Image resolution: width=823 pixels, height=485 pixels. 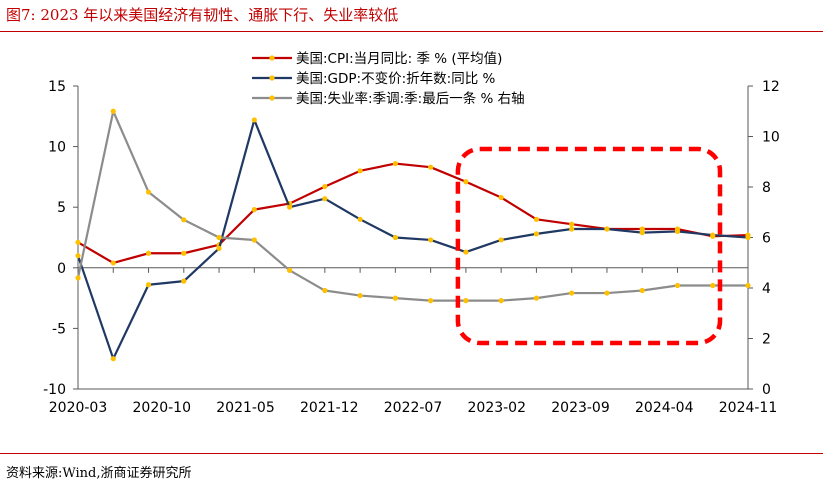 I want to click on x-tick-label: 2024-04, so click(x=664, y=408).